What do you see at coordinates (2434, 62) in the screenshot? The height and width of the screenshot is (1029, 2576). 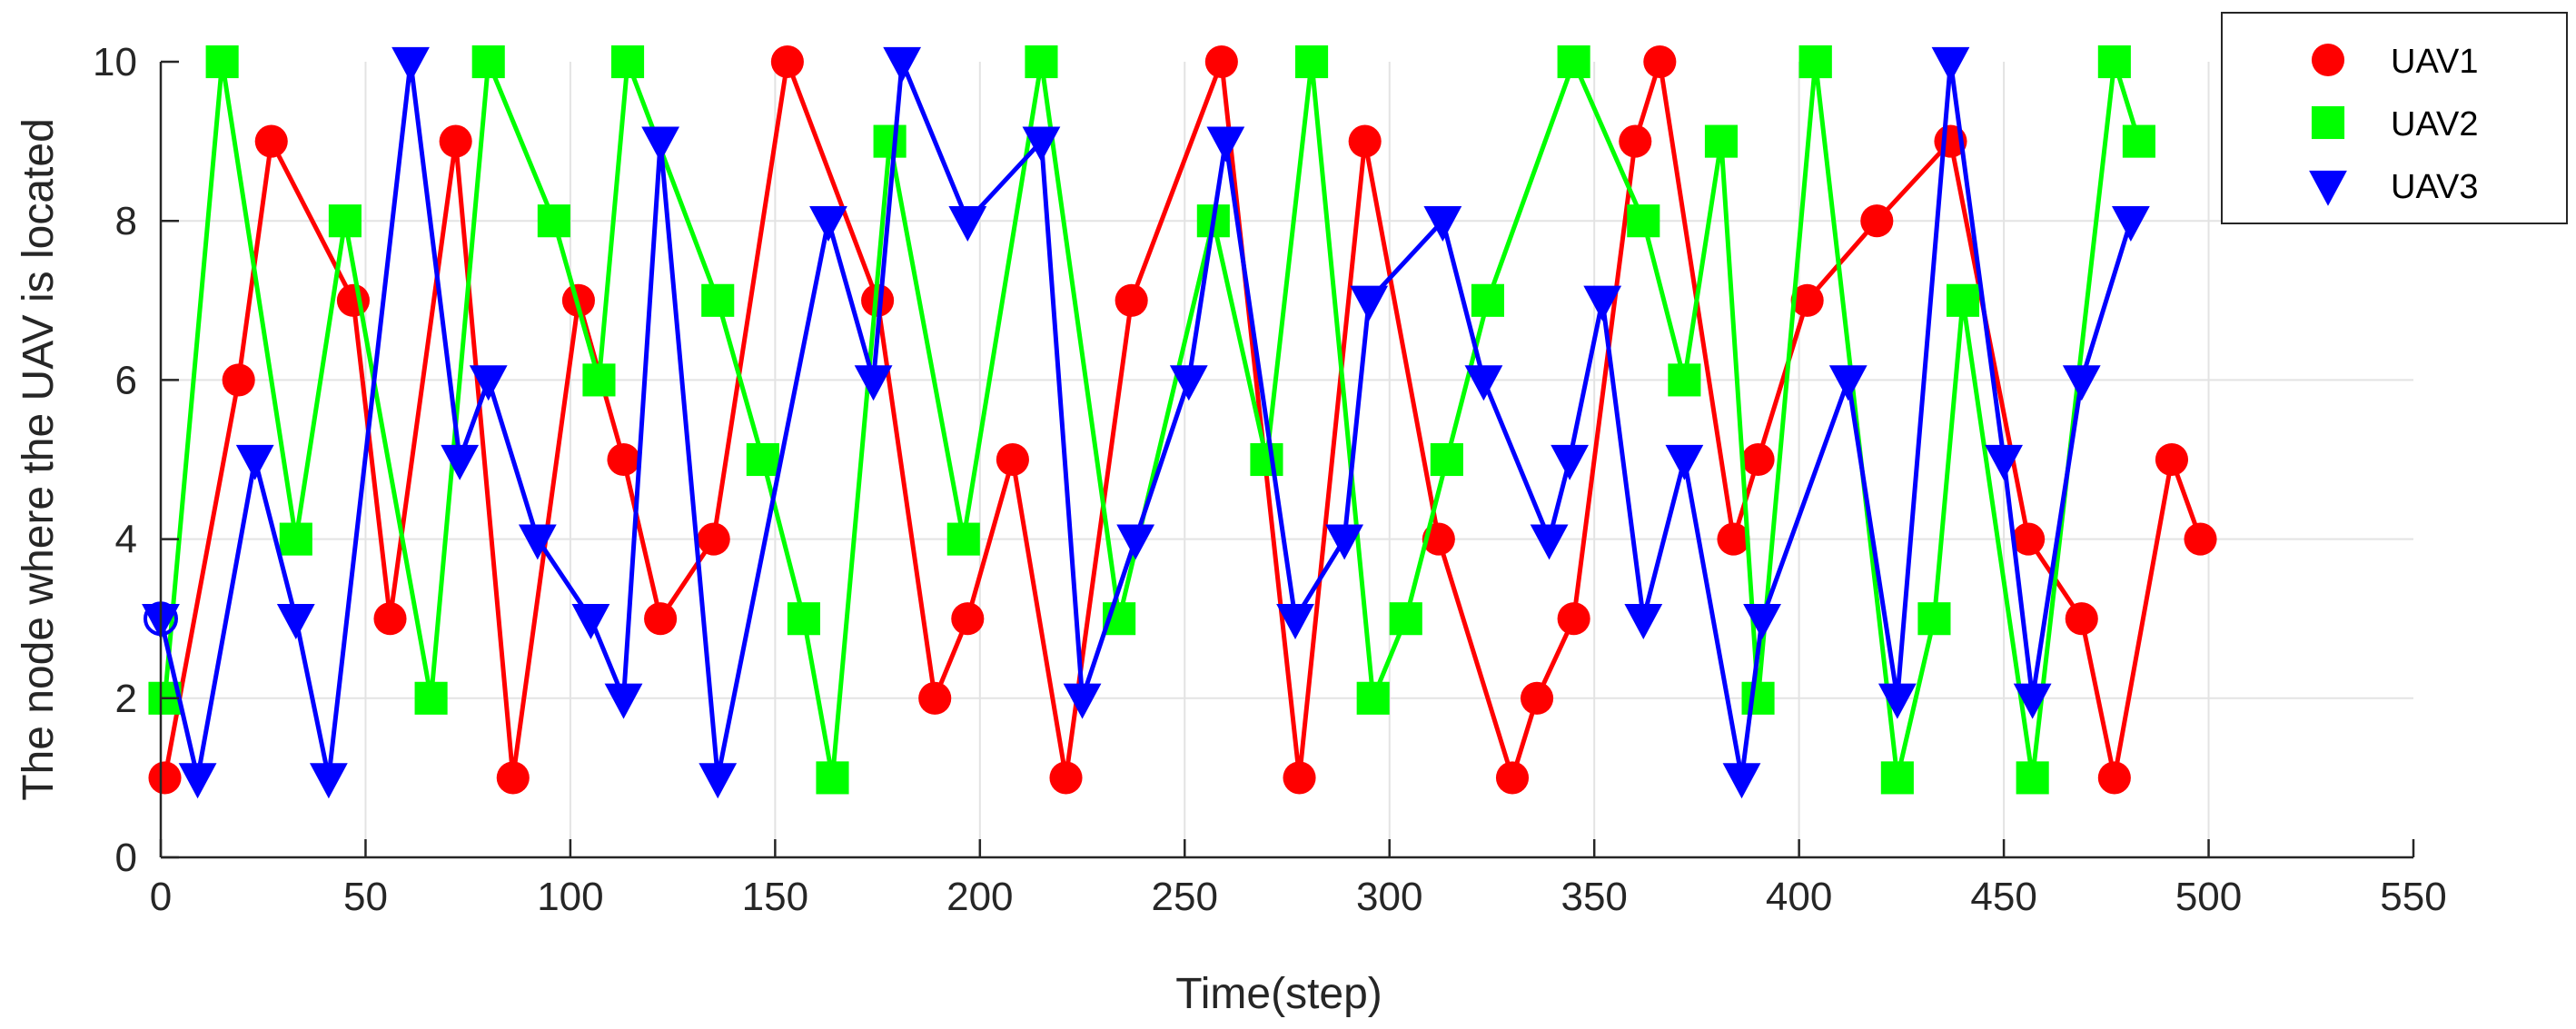 I see `legend-label-uav1: UAV1` at bounding box center [2434, 62].